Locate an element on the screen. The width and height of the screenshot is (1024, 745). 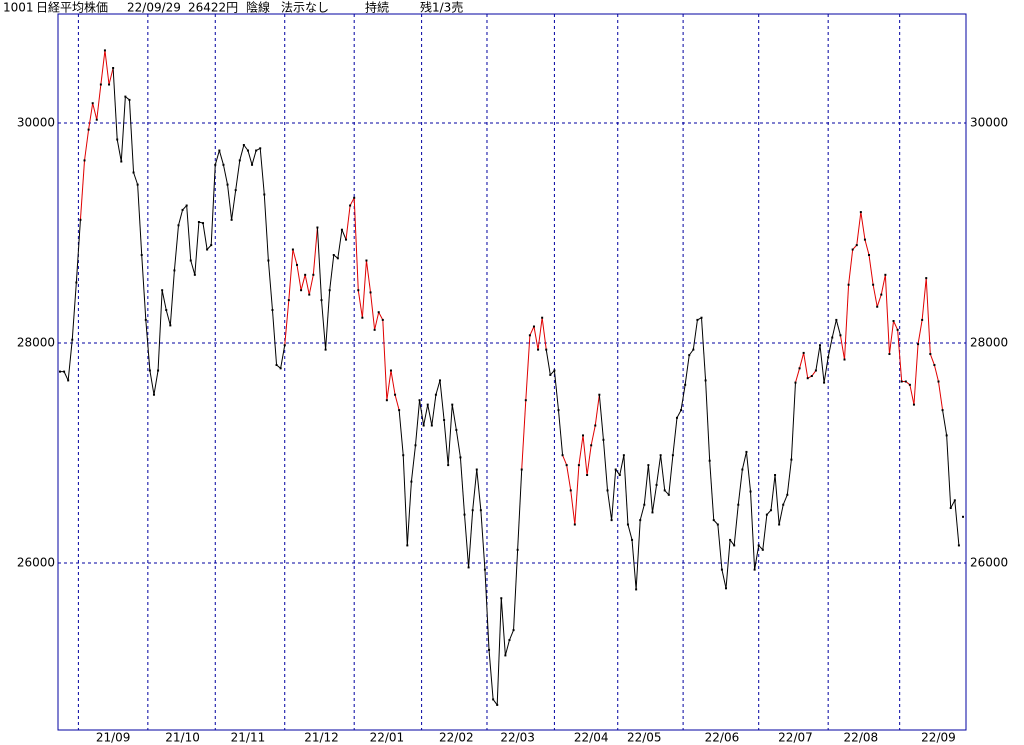
x-tick-label: 22/09 is located at coordinates (938, 738).